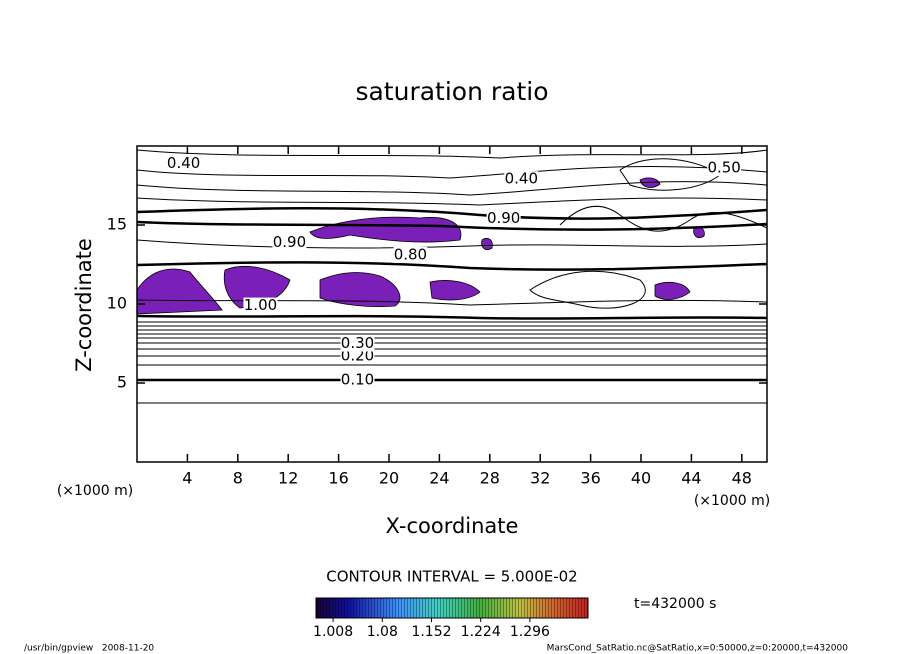 The height and width of the screenshot is (654, 904). What do you see at coordinates (288, 478) in the screenshot?
I see `x-tick-label: 12` at bounding box center [288, 478].